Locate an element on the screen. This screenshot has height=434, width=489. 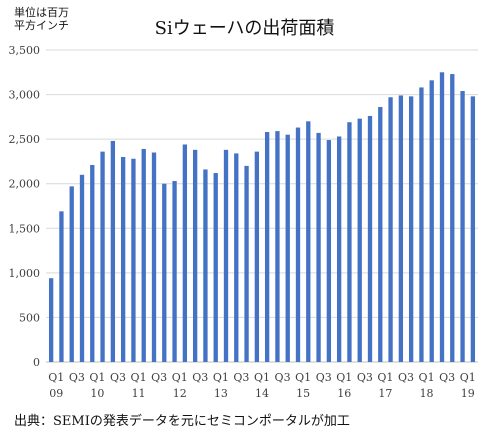
unit-note: 単位は百万 平方インチ is located at coordinates (41, 19).